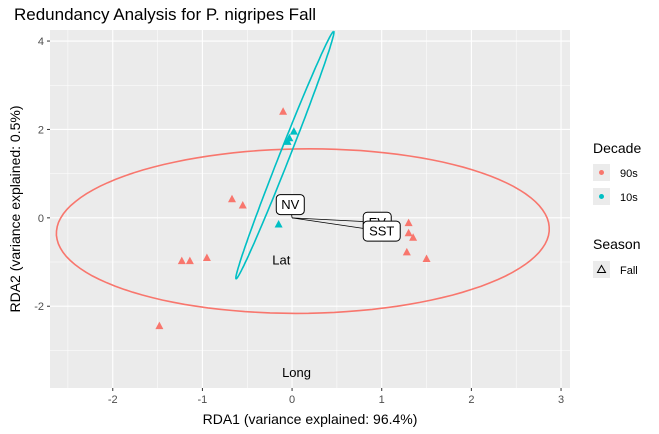 The image size is (659, 434). Describe the element at coordinates (39, 307) in the screenshot. I see `y-tick-label: -2` at that location.